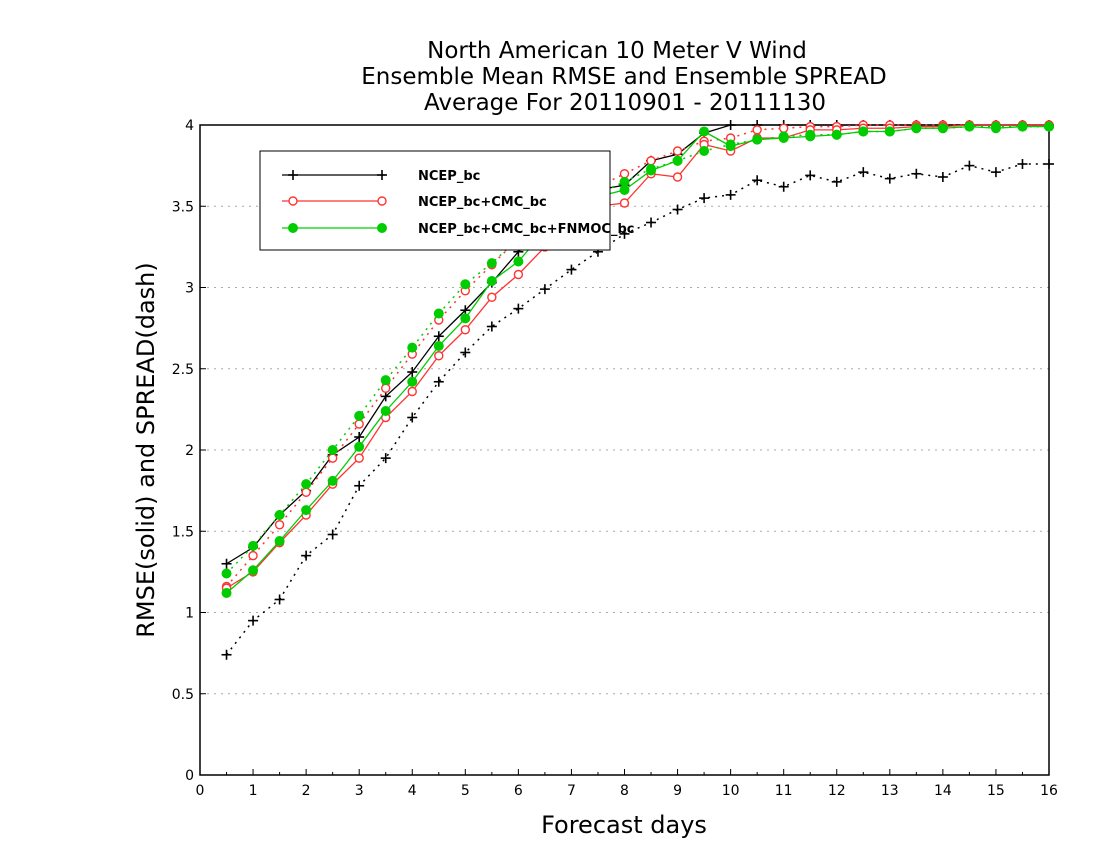 The height and width of the screenshot is (850, 1100). What do you see at coordinates (526, 229) in the screenshot?
I see `legend-entry-3-label: NCEP_bc+CMC_bc+FNMOC_bc` at bounding box center [526, 229].